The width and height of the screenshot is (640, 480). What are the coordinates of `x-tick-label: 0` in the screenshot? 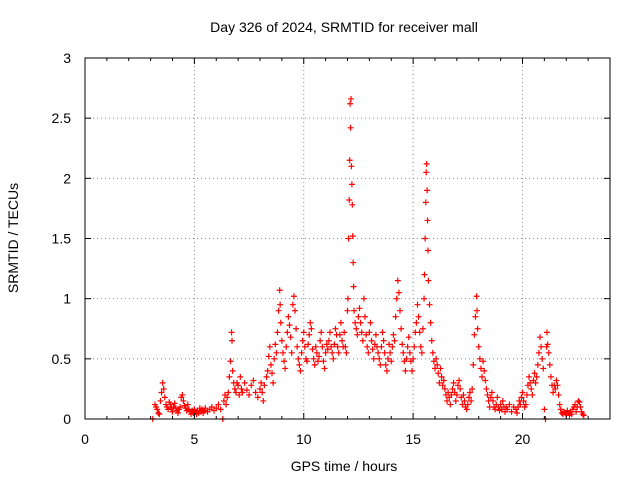 It's located at (85, 439).